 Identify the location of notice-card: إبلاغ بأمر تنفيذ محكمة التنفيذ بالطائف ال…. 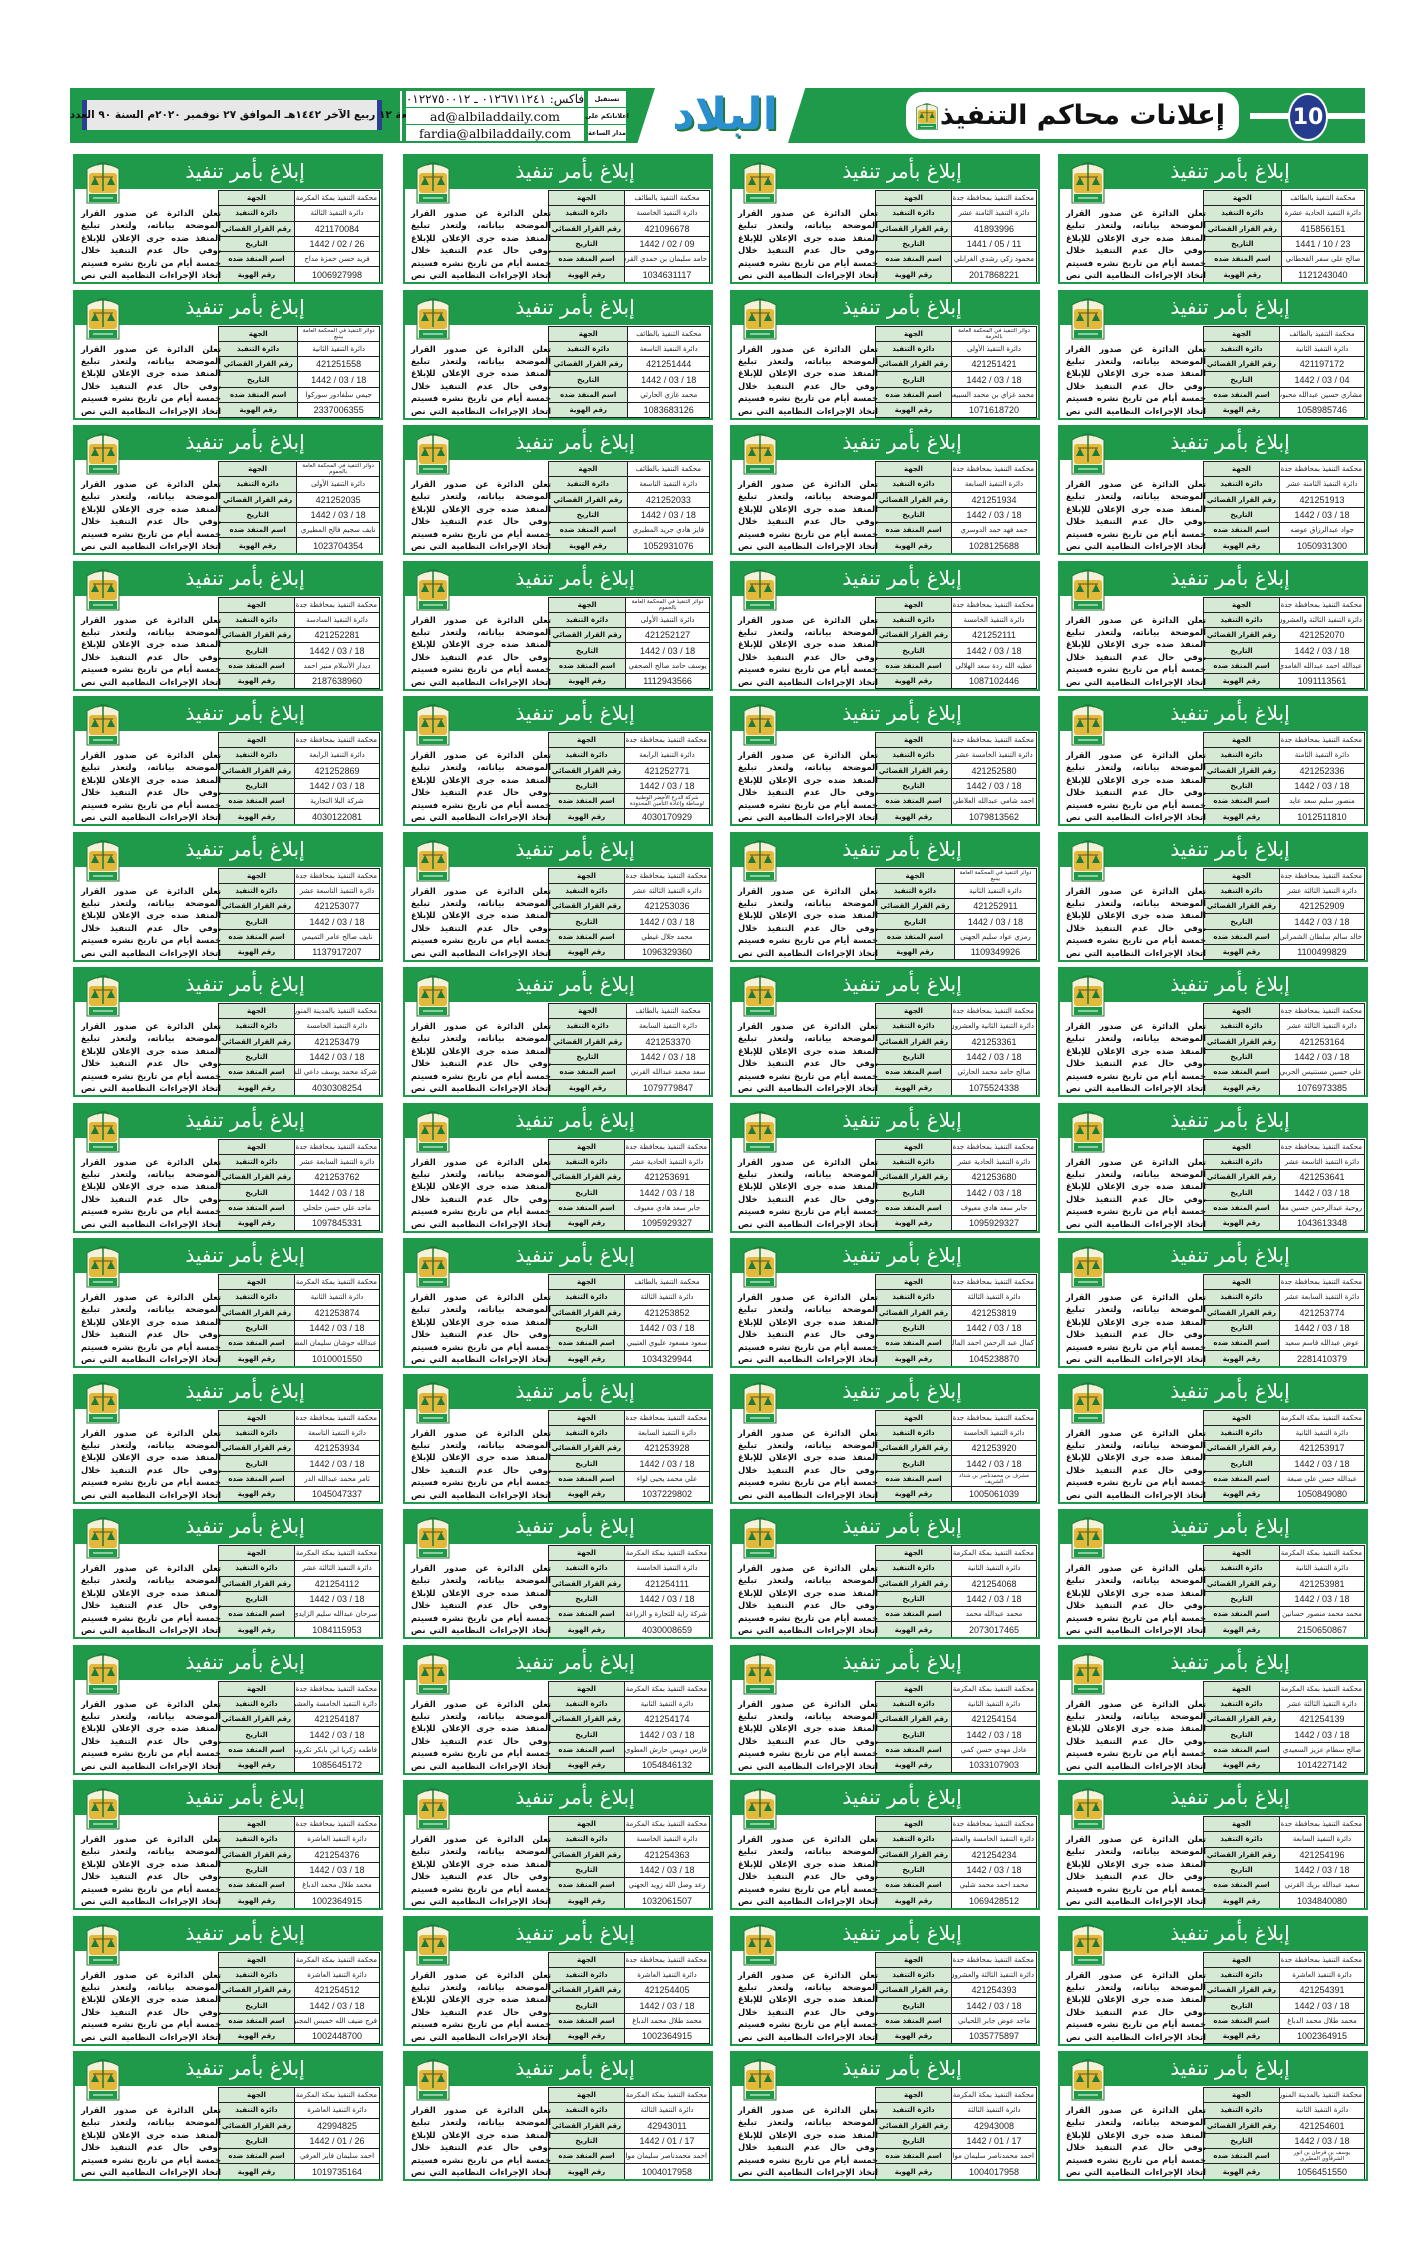
(558, 354).